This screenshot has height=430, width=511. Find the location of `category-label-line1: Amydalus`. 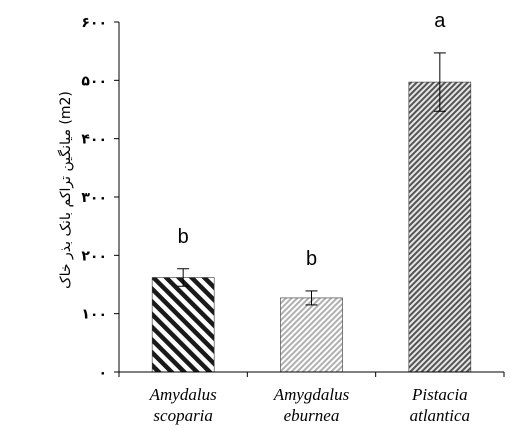

category-label-line1: Amydalus is located at coordinates (183, 394).